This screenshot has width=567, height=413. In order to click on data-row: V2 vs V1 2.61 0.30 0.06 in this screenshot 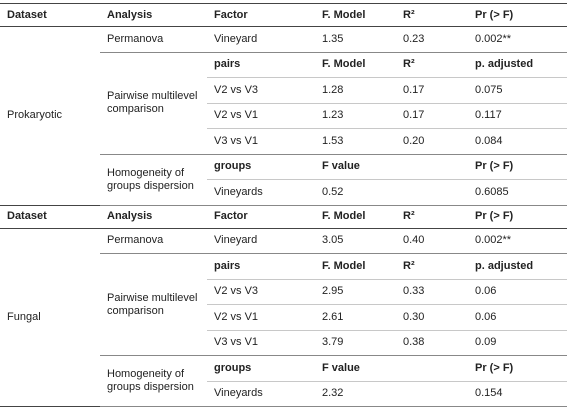, I will do `click(283, 317)`.